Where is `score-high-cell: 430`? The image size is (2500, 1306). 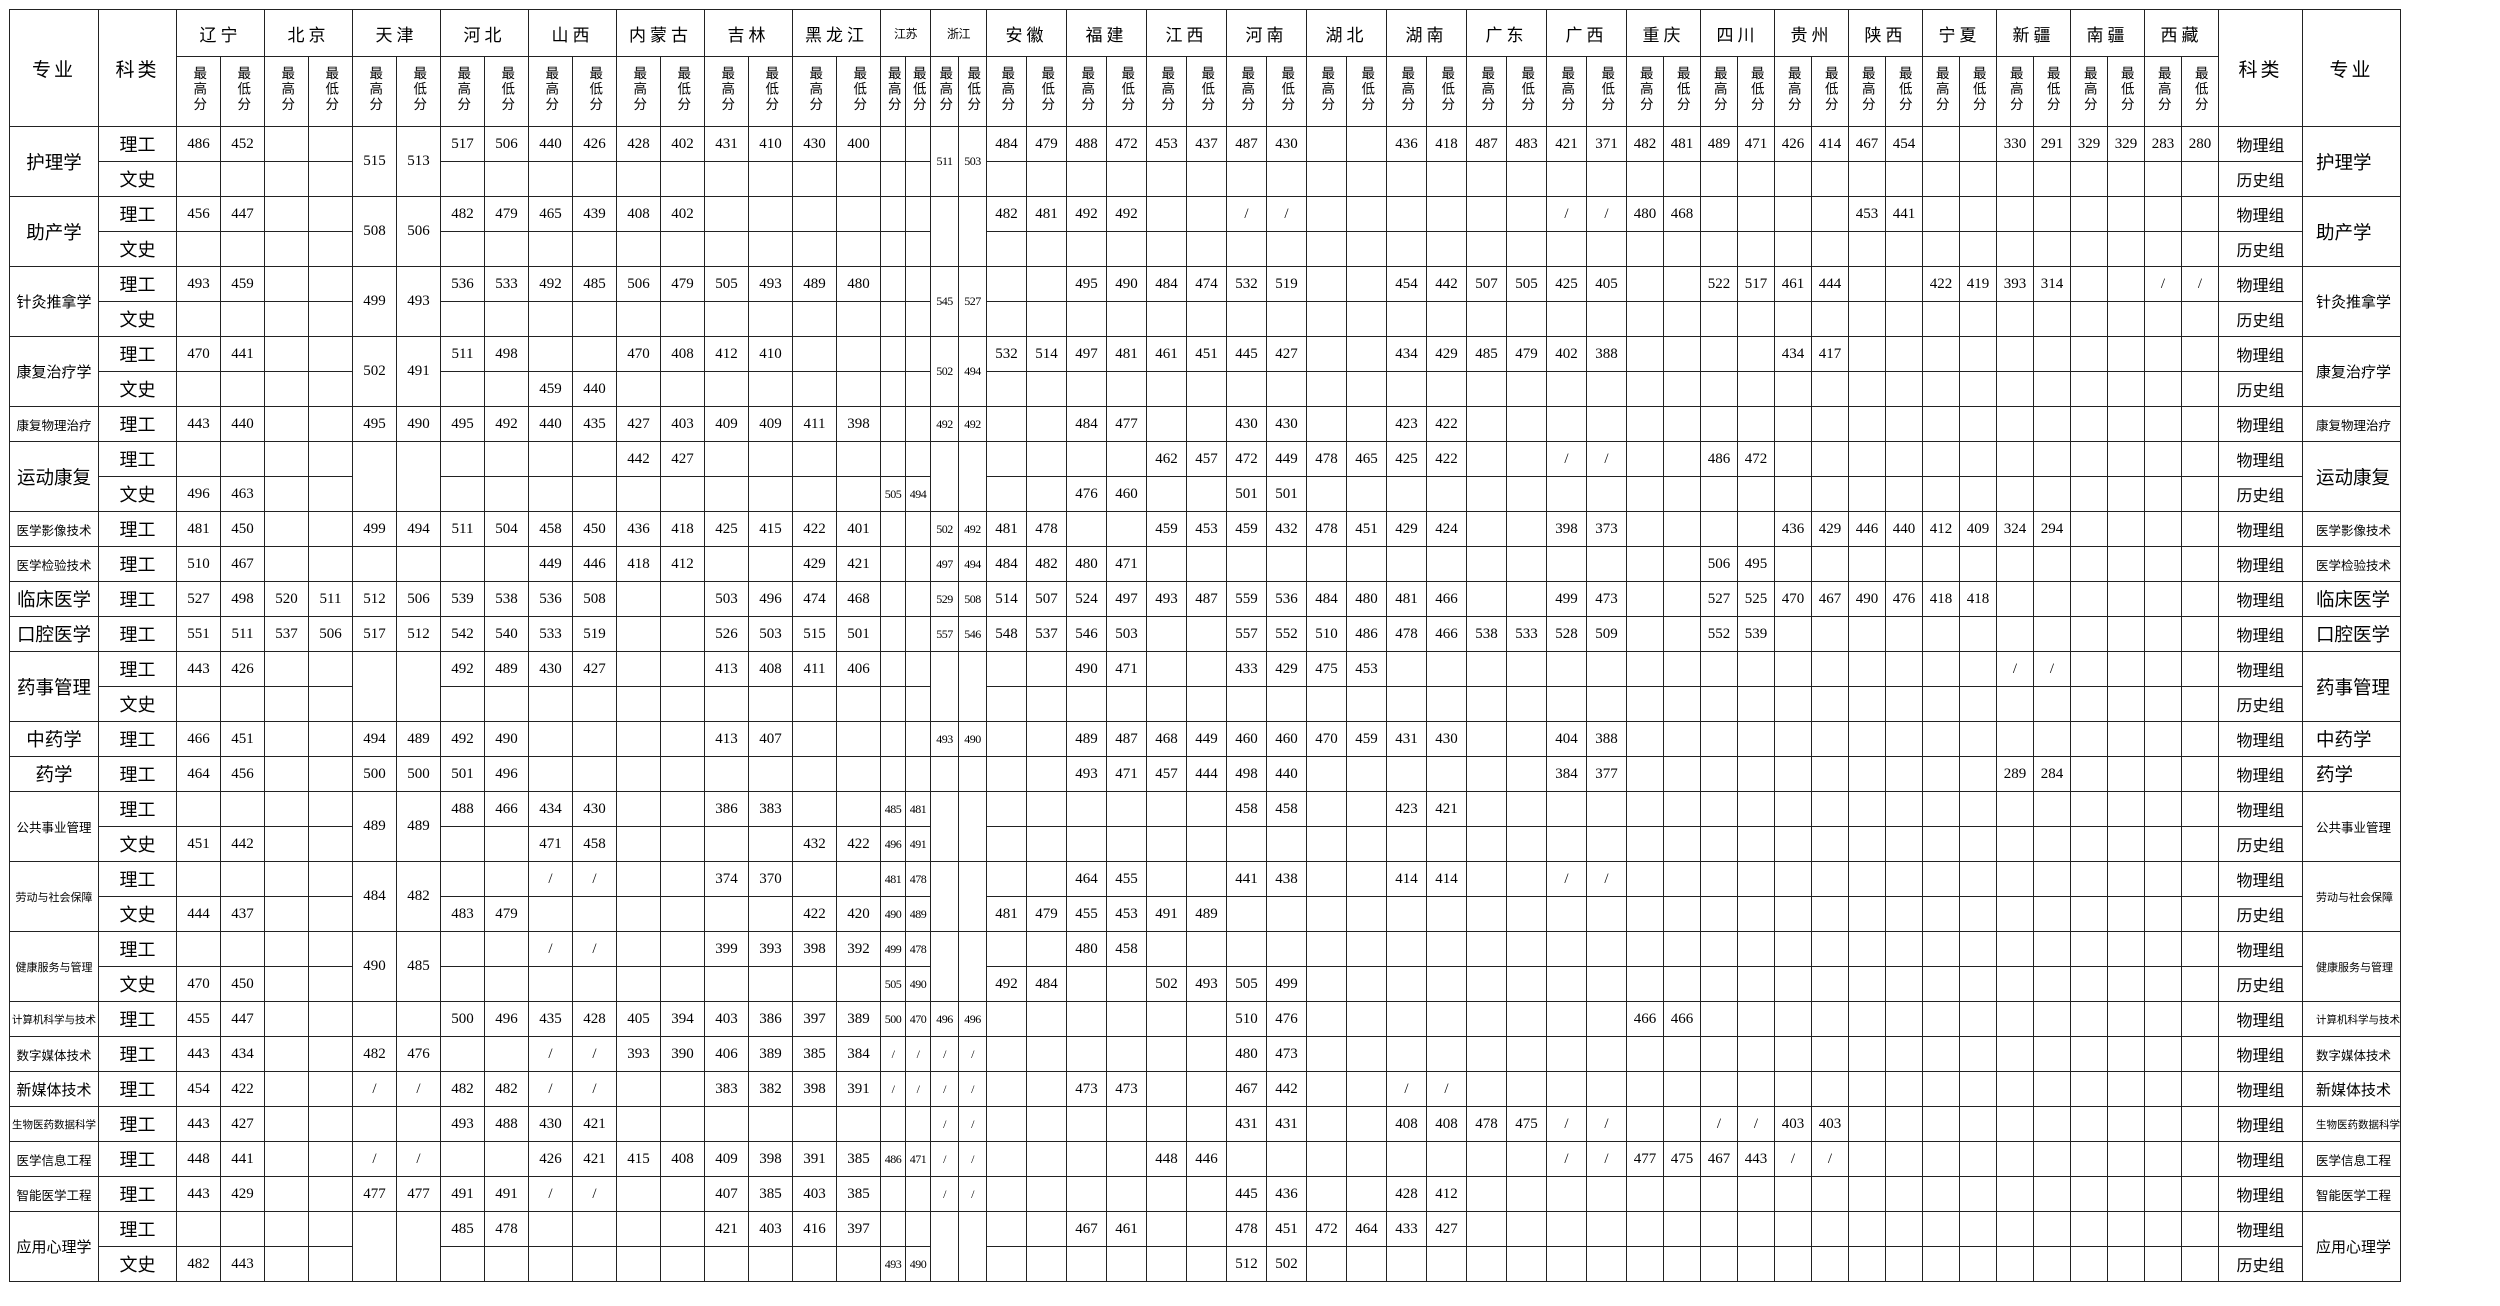 score-high-cell: 430 is located at coordinates (1246, 424).